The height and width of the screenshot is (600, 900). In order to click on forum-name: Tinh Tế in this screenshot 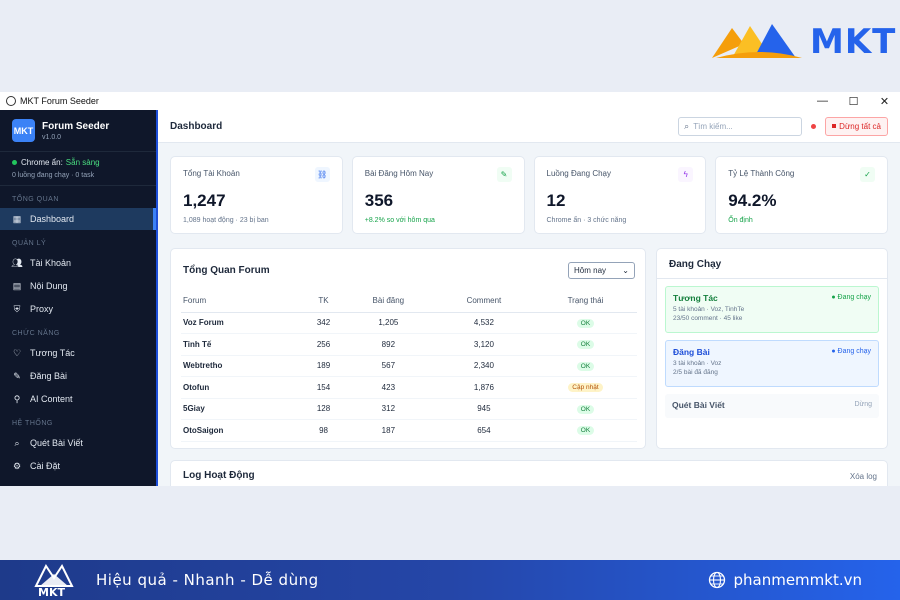, I will do `click(243, 344)`.